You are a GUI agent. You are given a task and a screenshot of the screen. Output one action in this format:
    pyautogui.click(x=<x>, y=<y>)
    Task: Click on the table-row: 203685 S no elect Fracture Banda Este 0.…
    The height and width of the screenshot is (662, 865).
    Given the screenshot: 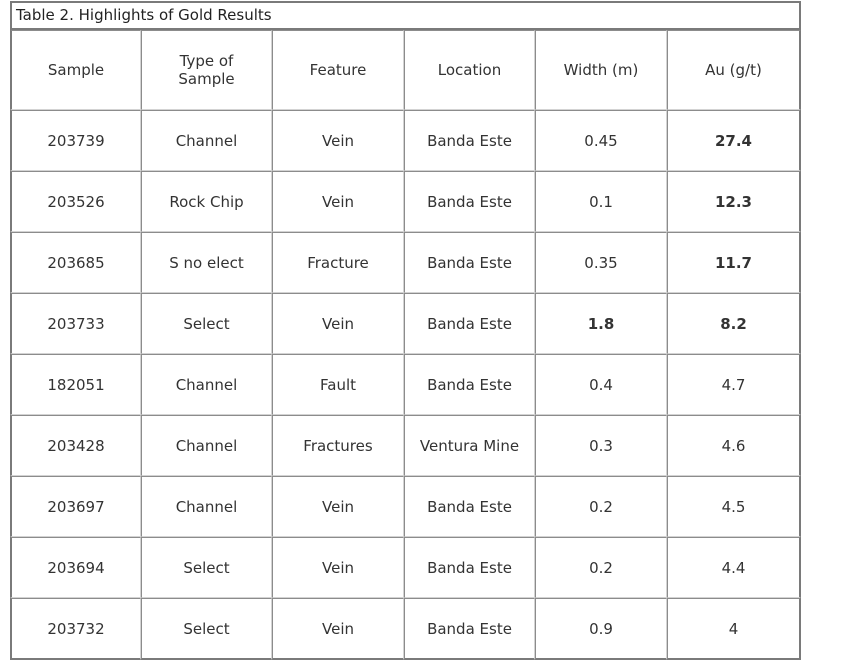 What is the action you would take?
    pyautogui.click(x=405, y=262)
    